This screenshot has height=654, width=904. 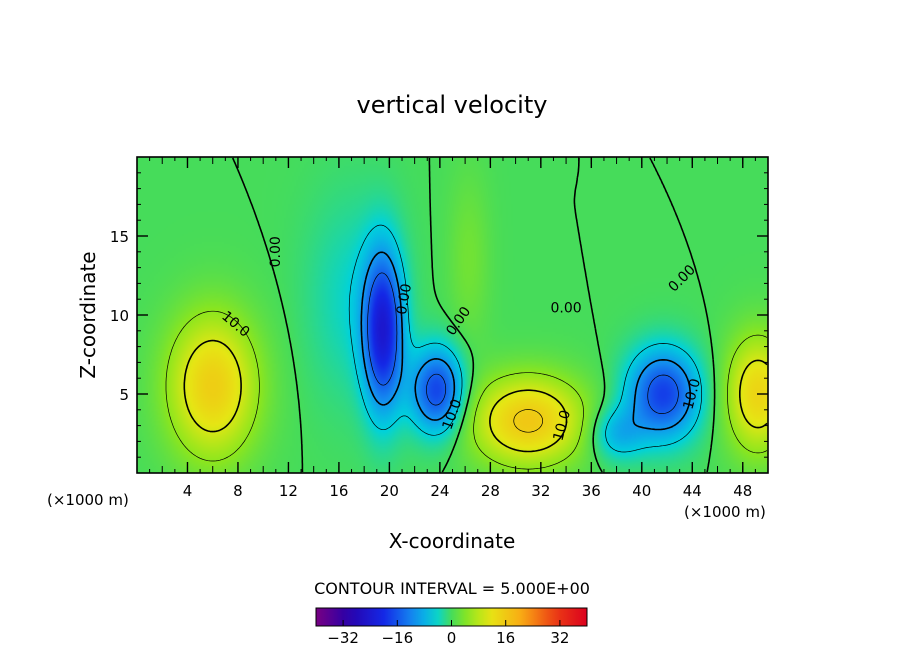 I want to click on x-unit-left: (×1000 m), so click(x=88, y=500).